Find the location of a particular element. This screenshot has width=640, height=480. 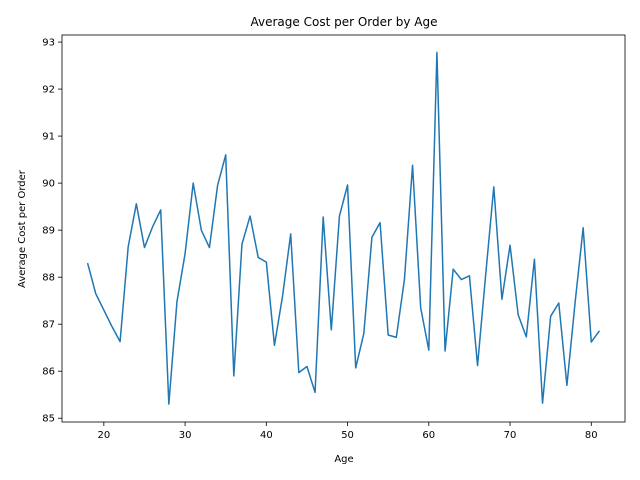

y-axis: 85 86 87 88 89 90 91 92 93 is located at coordinates (52, 231).